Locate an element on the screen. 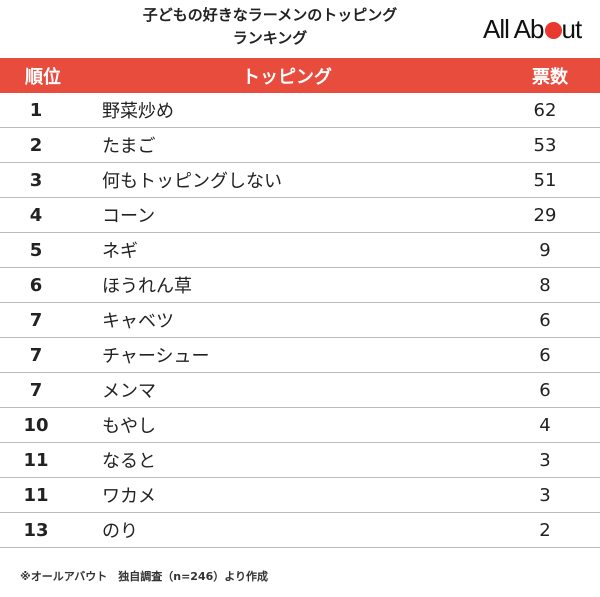 This screenshot has height=597, width=600. table-row: 7 チャーシュー 6 is located at coordinates (300, 355).